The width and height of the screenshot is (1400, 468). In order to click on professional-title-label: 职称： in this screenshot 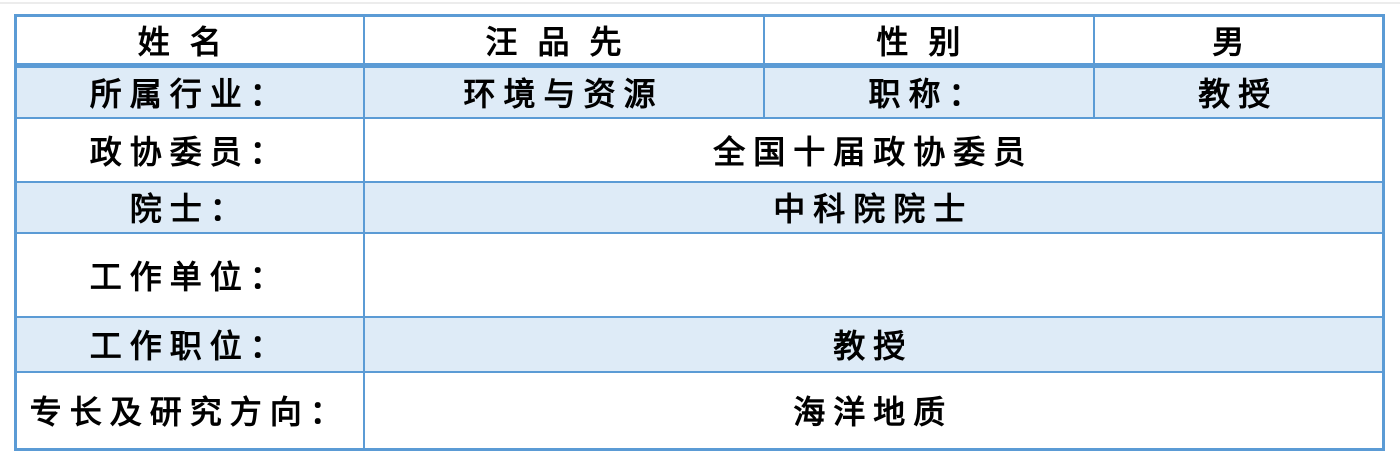, I will do `click(928, 91)`.